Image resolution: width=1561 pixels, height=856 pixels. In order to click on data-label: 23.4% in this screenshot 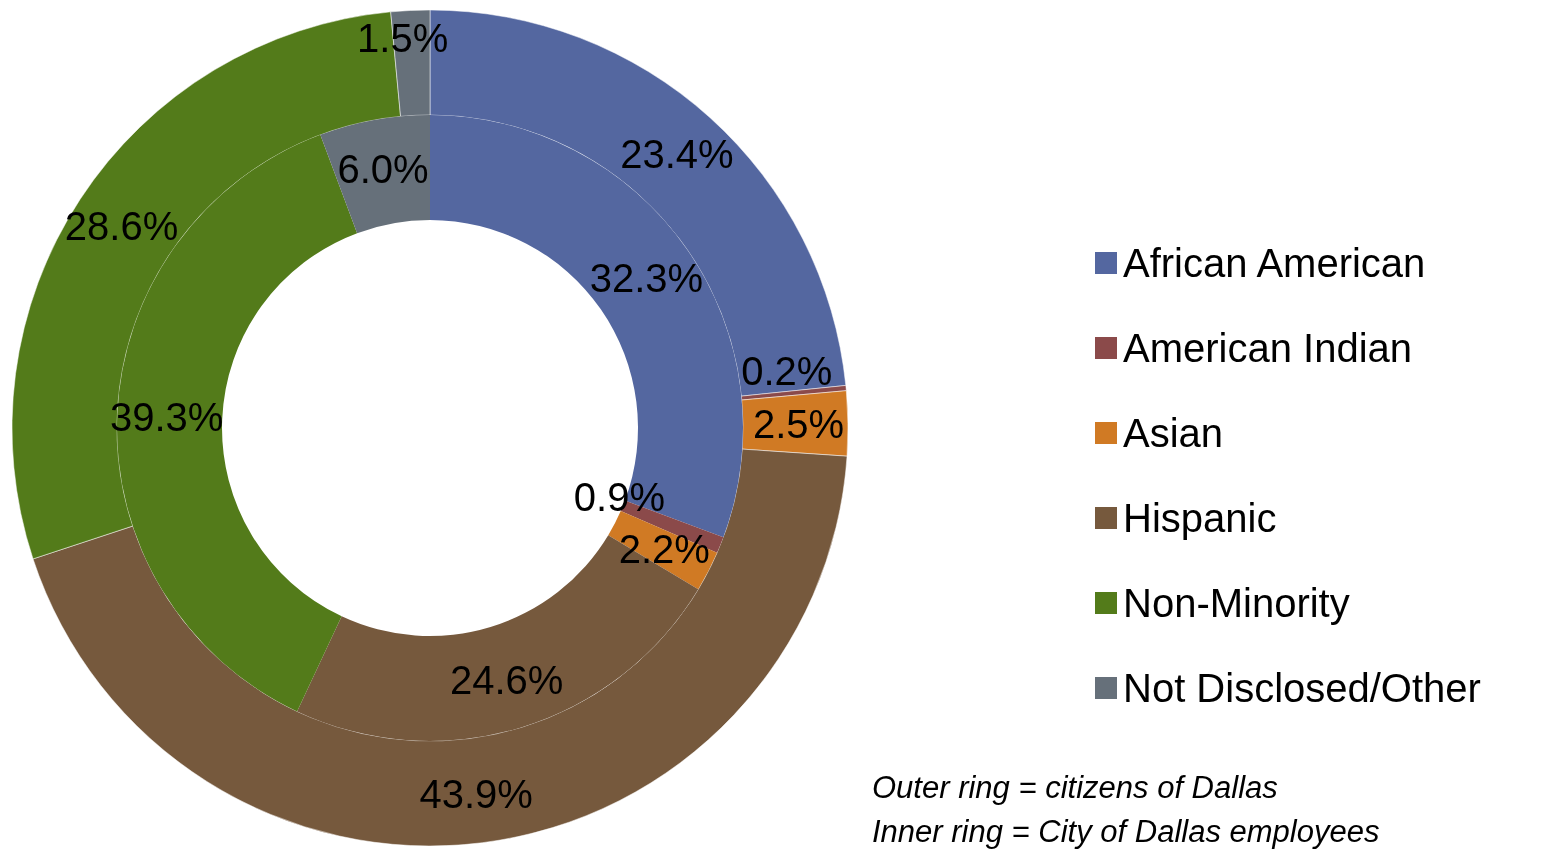, I will do `click(677, 154)`.